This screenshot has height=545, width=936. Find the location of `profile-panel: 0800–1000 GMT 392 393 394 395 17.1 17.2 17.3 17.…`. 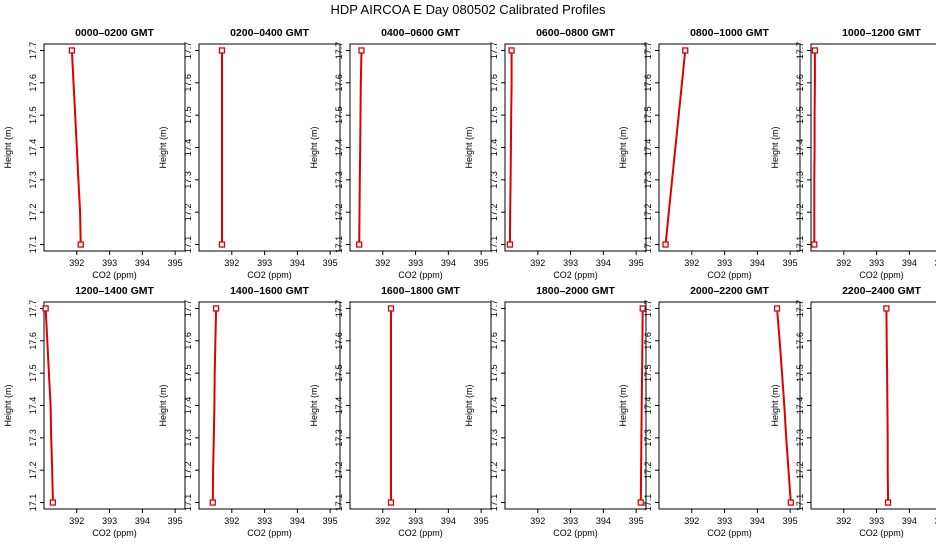

profile-panel: 0800–1000 GMT 392 393 394 395 17.1 17.2 17.3 17.… is located at coordinates (709, 153).